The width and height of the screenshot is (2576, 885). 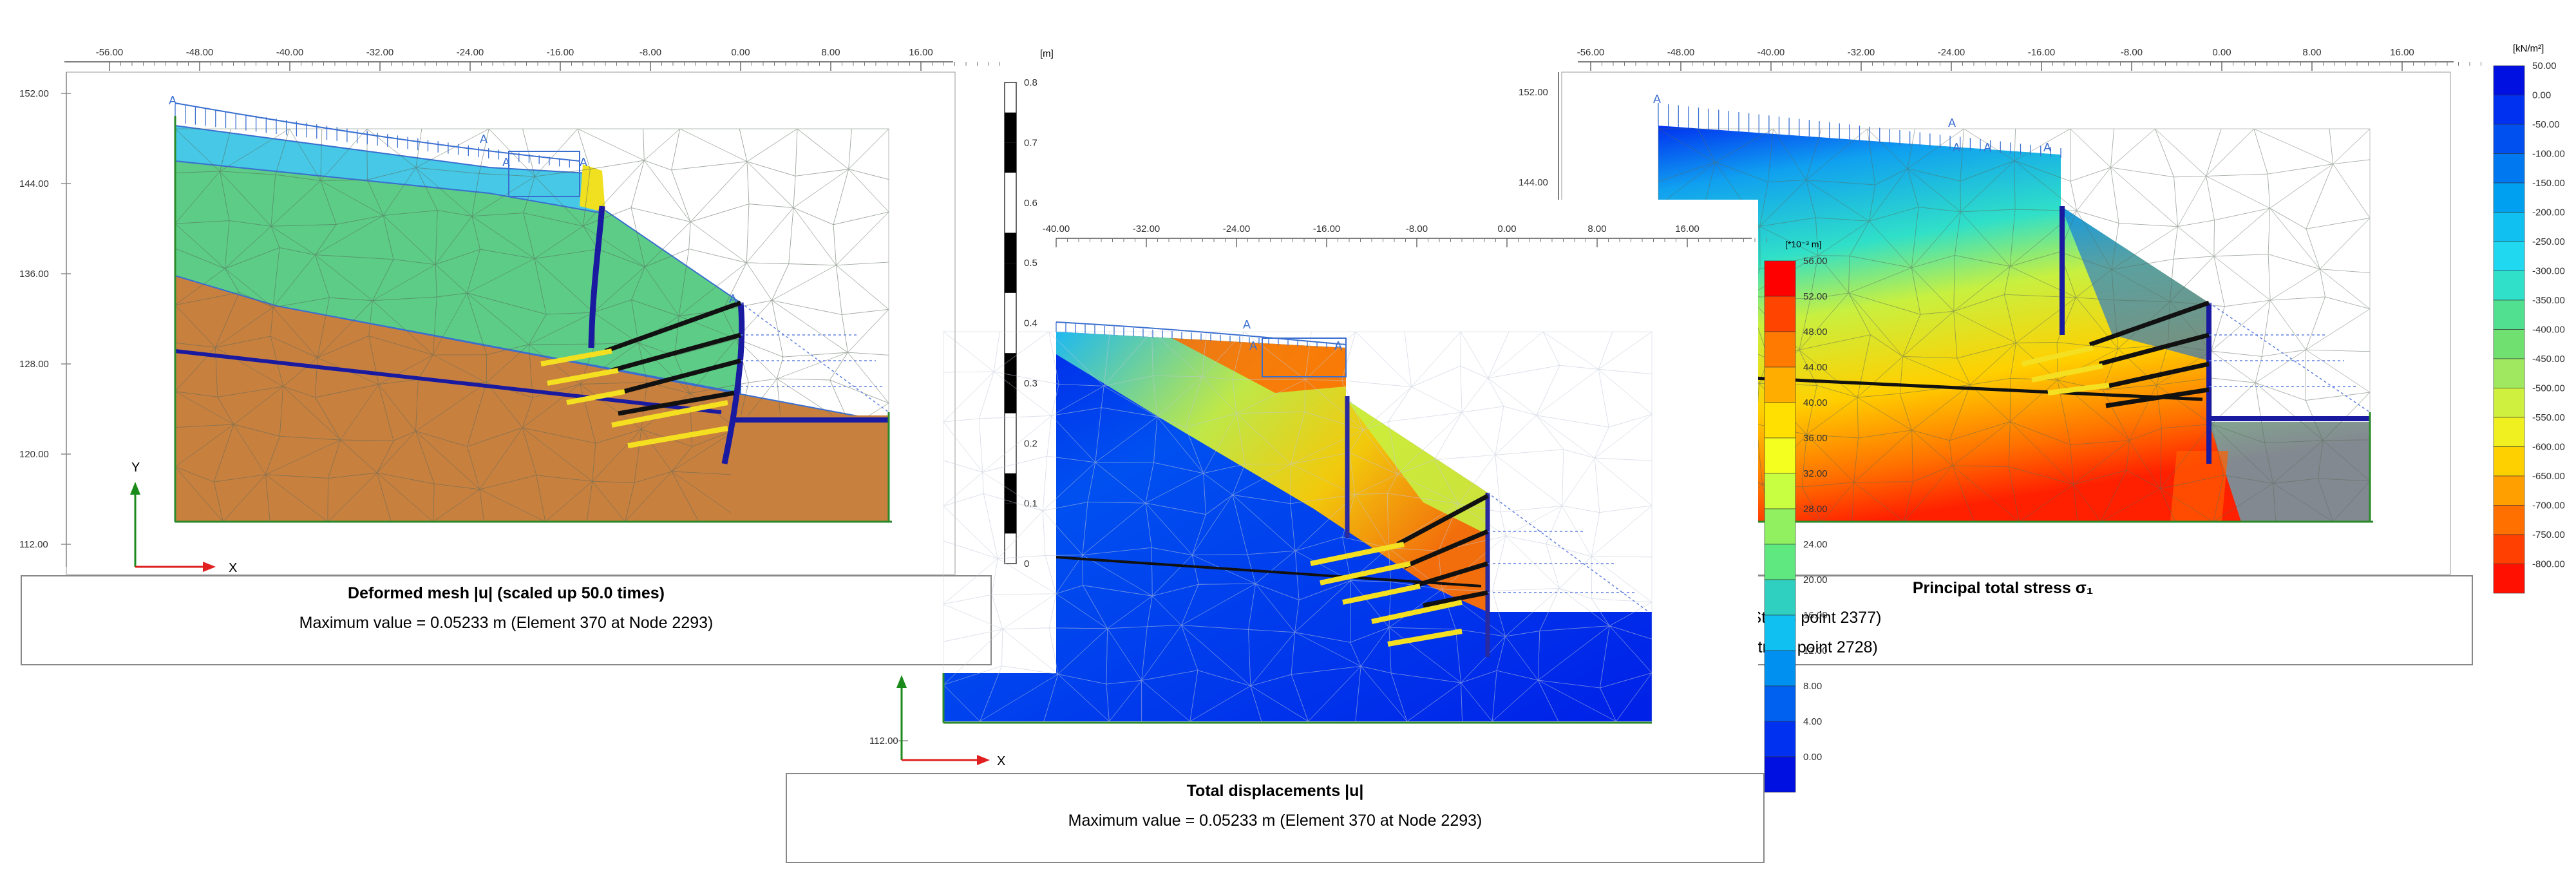 I want to click on legend-value: -200.00, so click(x=2549, y=212).